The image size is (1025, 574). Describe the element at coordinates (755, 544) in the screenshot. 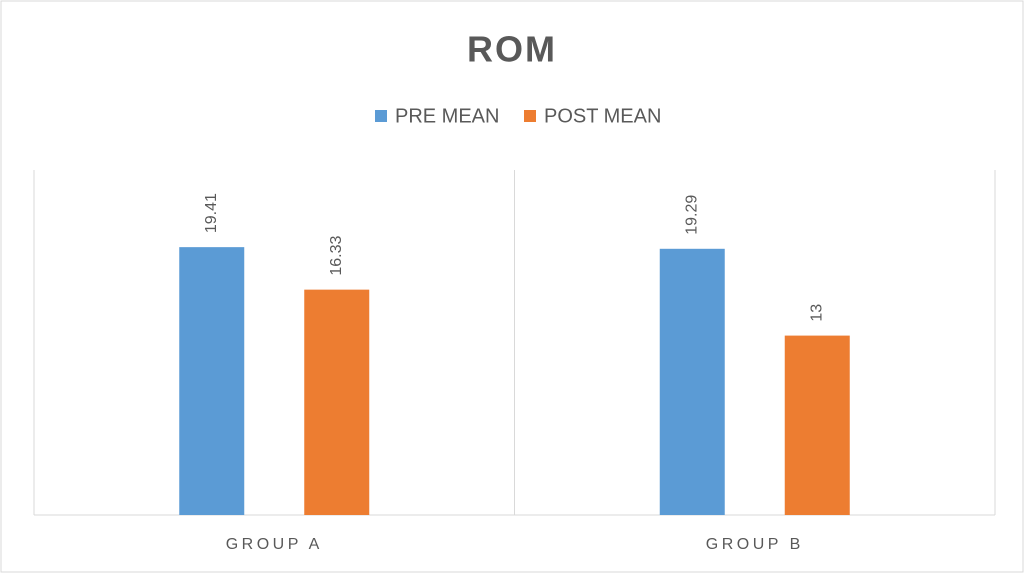

I see `x-tick-label: GROUP B` at that location.